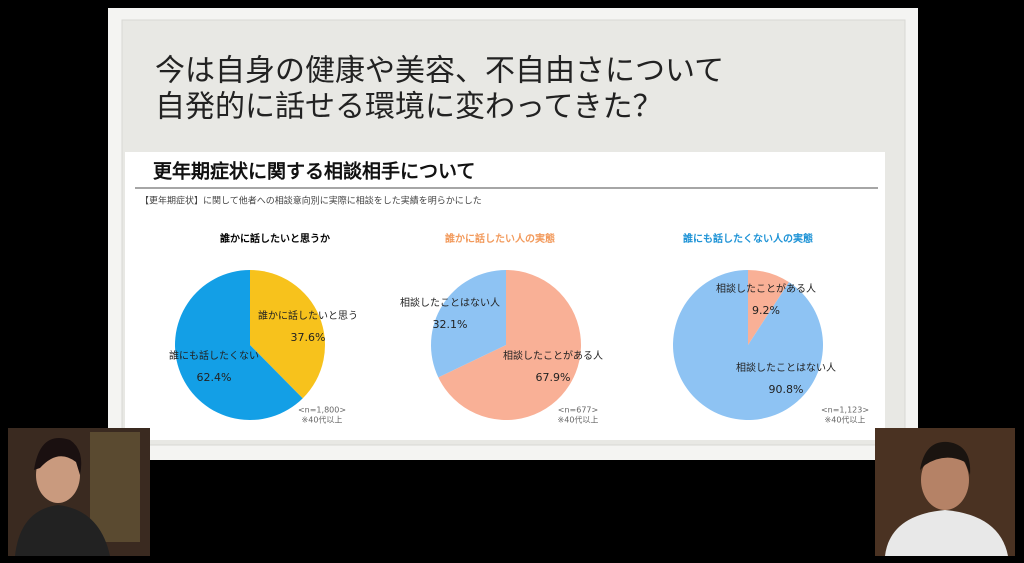 The height and width of the screenshot is (563, 1024). I want to click on chart-note: <n=1,800>, so click(322, 410).